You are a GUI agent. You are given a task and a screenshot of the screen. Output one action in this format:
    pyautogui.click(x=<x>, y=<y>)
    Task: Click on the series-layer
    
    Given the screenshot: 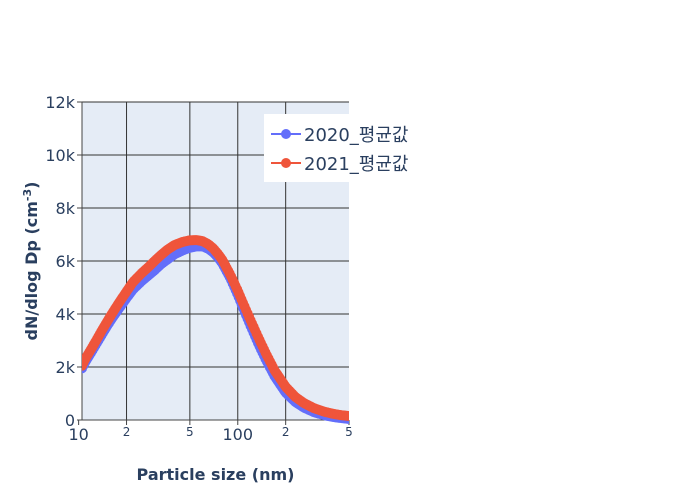 What is the action you would take?
    pyautogui.click(x=218, y=329)
    